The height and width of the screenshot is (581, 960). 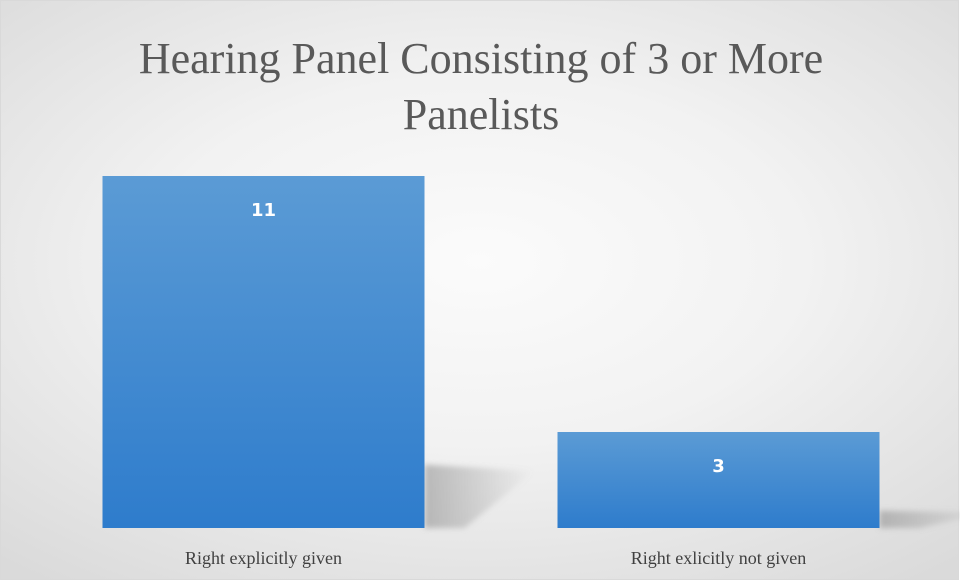 What do you see at coordinates (718, 466) in the screenshot?
I see `data-label: 3` at bounding box center [718, 466].